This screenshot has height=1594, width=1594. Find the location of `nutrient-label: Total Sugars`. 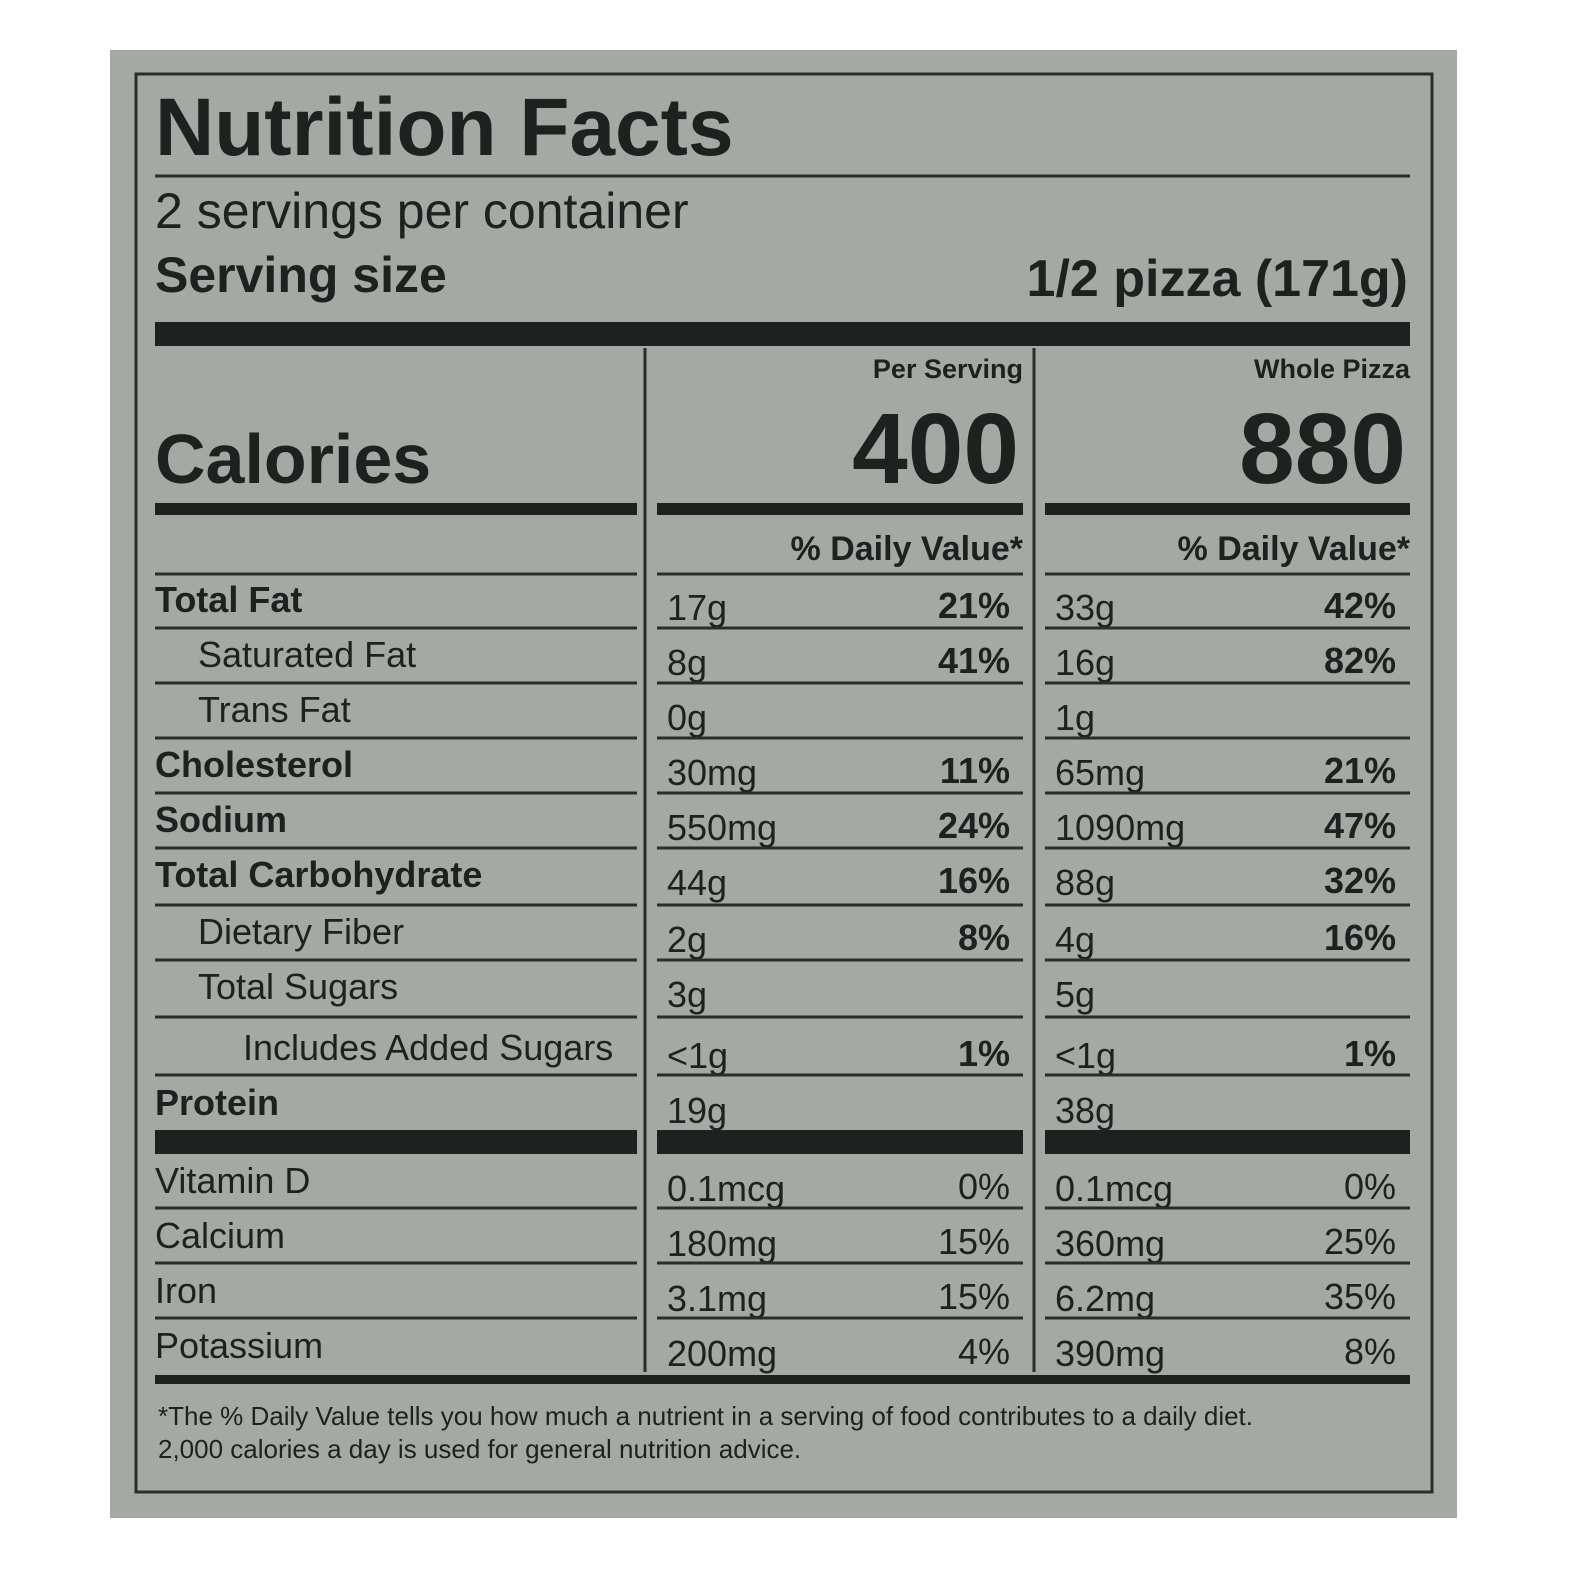

nutrient-label: Total Sugars is located at coordinates (298, 986).